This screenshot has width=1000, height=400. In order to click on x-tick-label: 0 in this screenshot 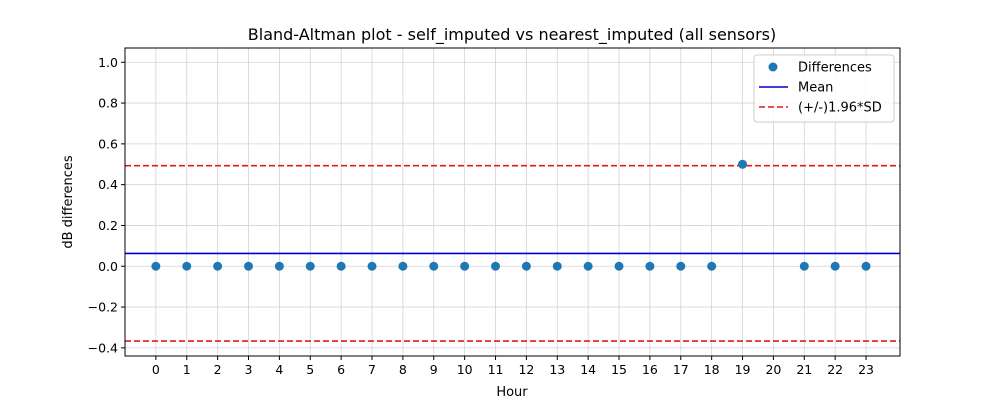, I will do `click(156, 369)`.